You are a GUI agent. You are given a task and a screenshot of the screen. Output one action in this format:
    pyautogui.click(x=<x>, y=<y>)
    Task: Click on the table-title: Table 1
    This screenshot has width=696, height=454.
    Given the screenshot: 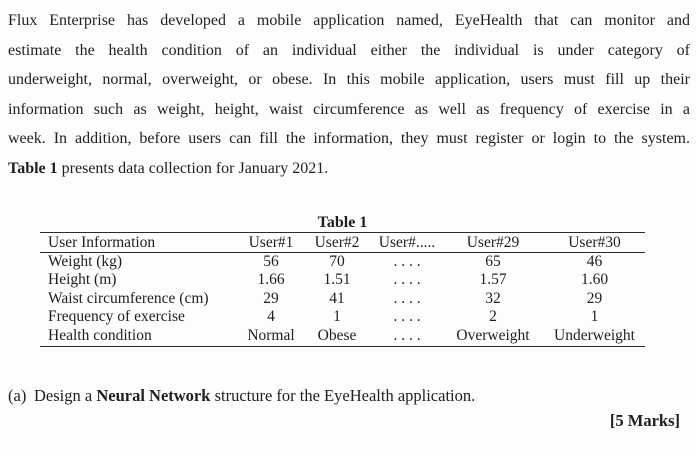 What is the action you would take?
    pyautogui.click(x=342, y=222)
    